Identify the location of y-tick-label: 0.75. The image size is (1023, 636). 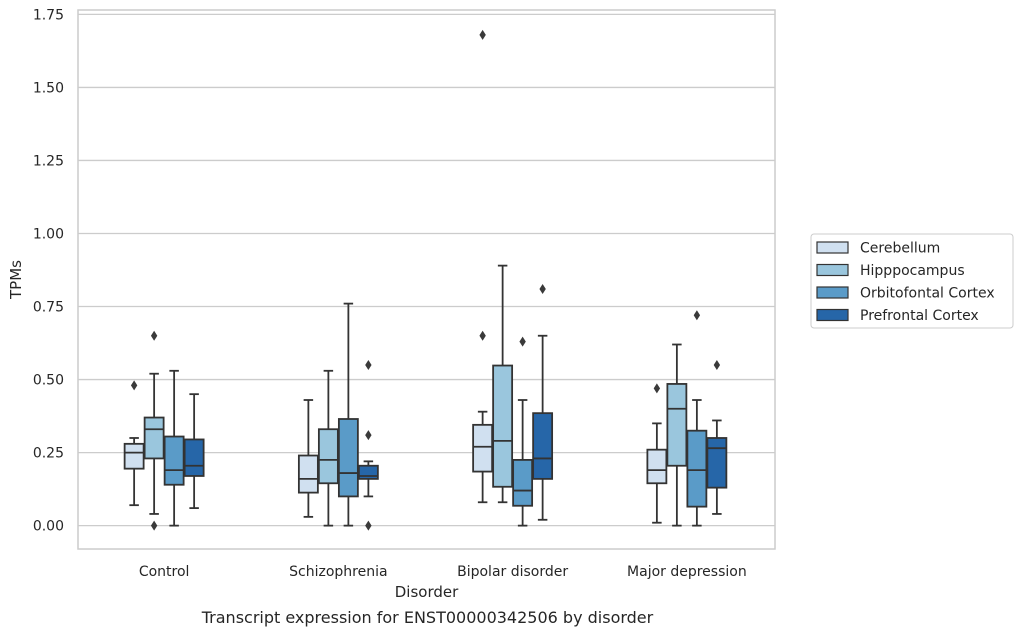
(48, 308).